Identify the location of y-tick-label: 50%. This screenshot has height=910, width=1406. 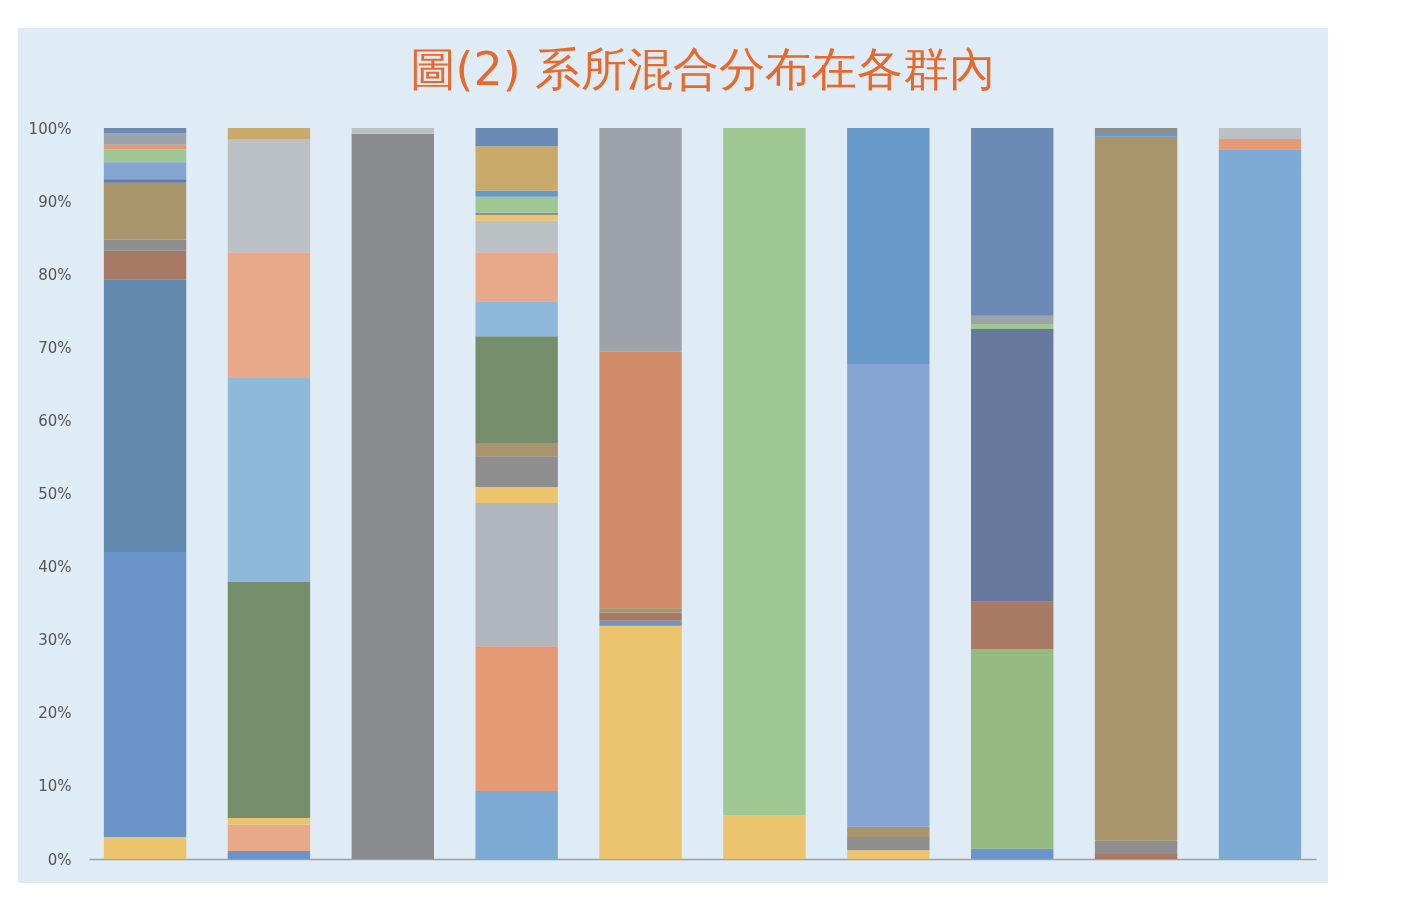
(55, 494).